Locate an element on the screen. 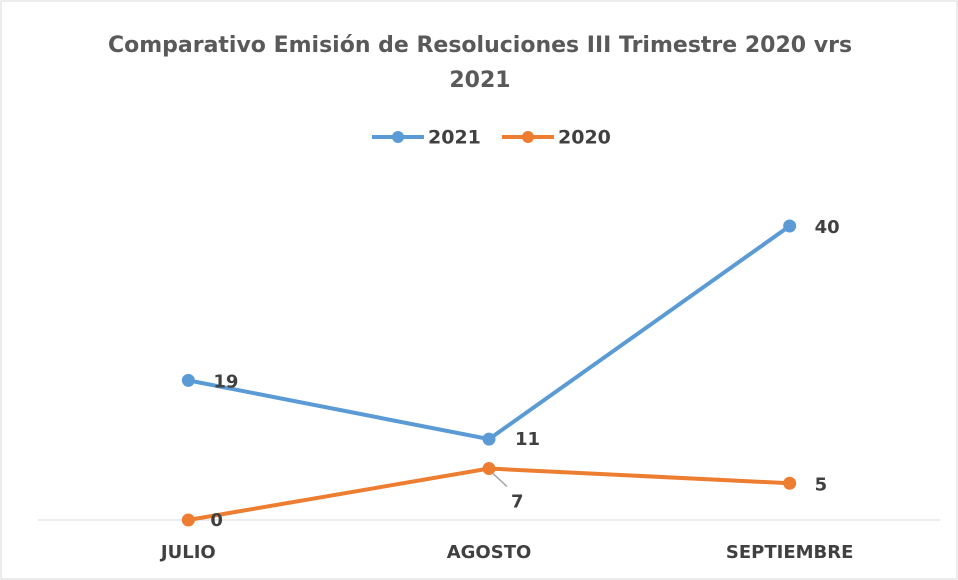 This screenshot has height=580, width=958. data-label: 11 is located at coordinates (527, 439).